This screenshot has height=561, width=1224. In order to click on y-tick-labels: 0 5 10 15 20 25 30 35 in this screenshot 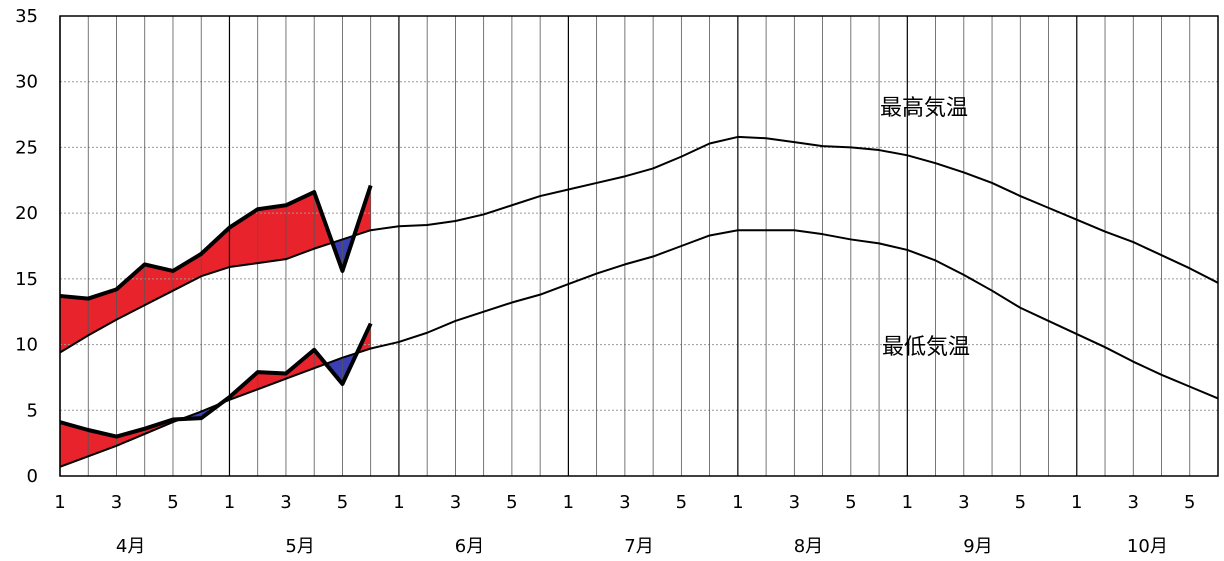, I will do `click(26, 246)`.